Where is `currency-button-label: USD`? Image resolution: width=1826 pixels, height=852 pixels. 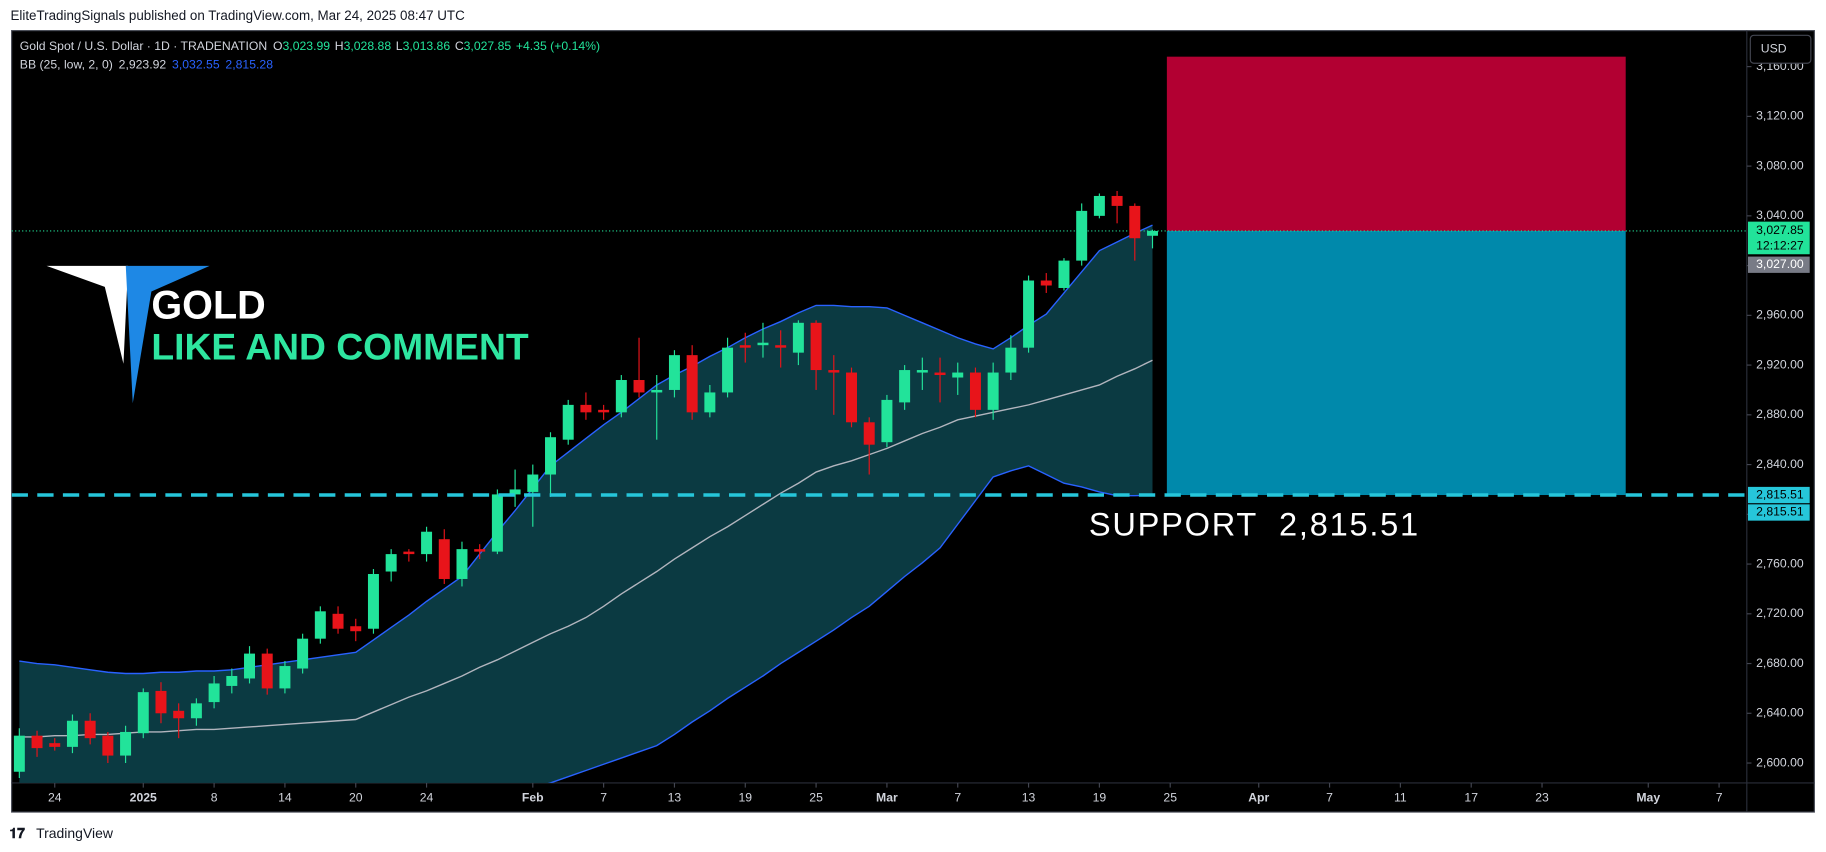 currency-button-label: USD is located at coordinates (1774, 49).